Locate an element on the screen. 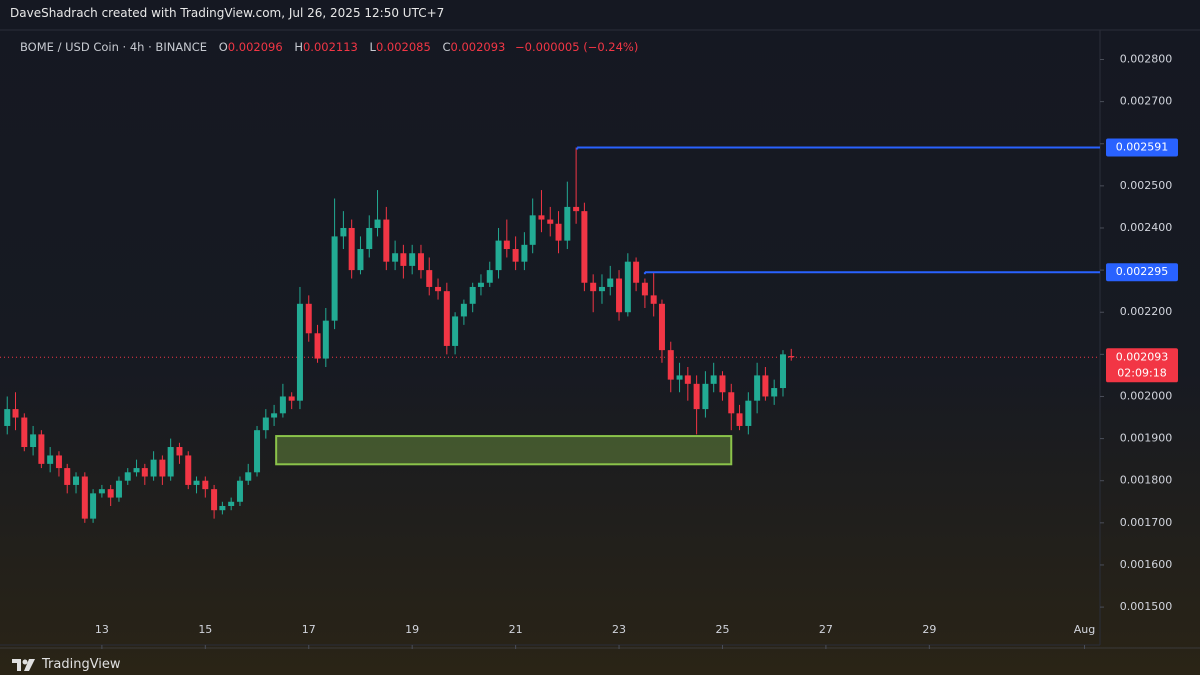 Image resolution: width=1200 pixels, height=675 pixels. y-tick-label: 0.002500 is located at coordinates (1146, 185).